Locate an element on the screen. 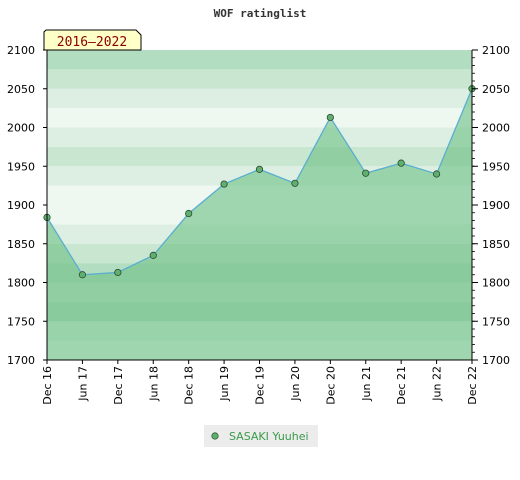 The height and width of the screenshot is (480, 520). legend-box is located at coordinates (261, 436).